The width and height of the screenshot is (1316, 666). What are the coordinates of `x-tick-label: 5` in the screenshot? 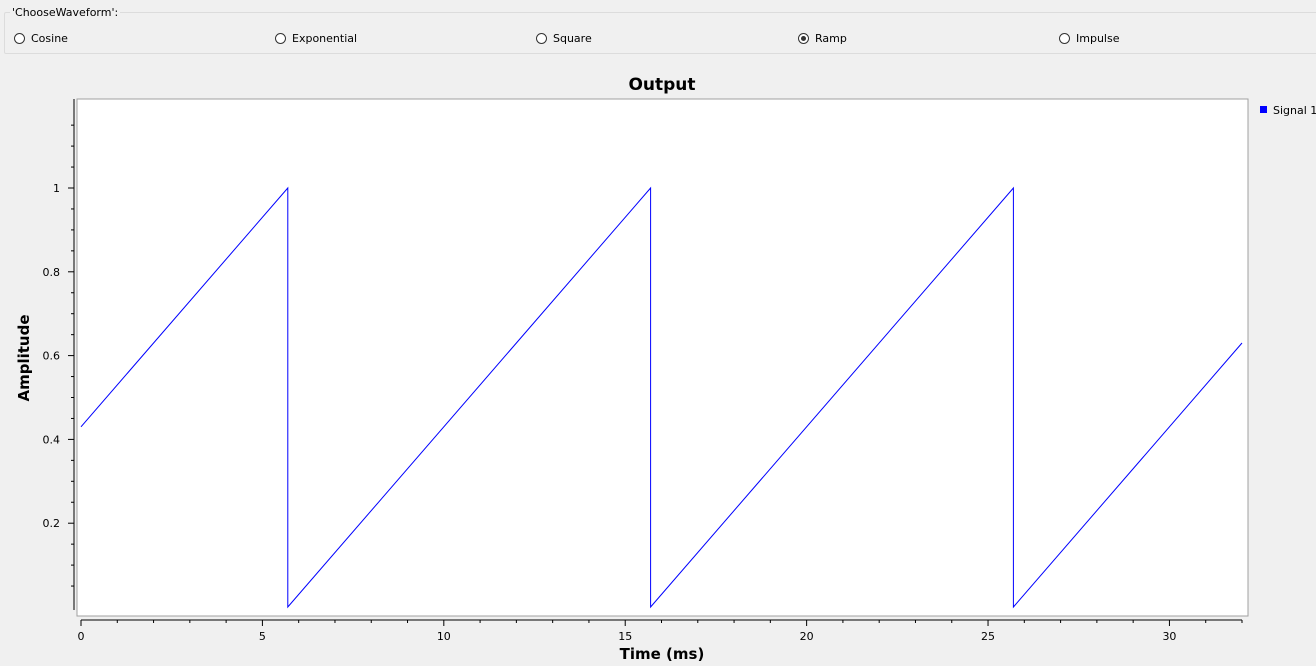 It's located at (262, 636).